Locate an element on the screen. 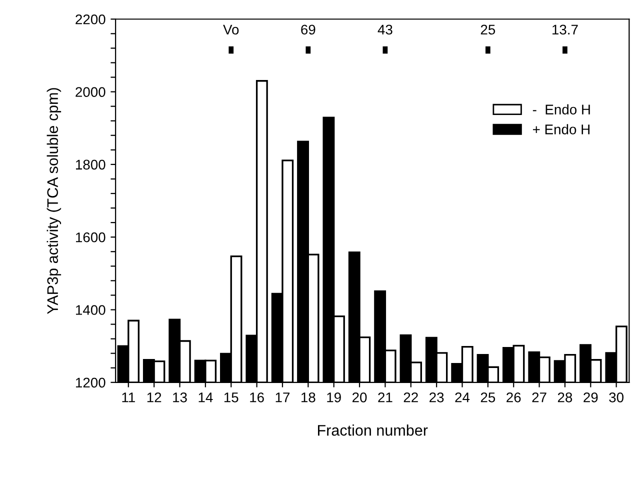 The width and height of the screenshot is (642, 478). x-tick-label: 18 is located at coordinates (308, 397).